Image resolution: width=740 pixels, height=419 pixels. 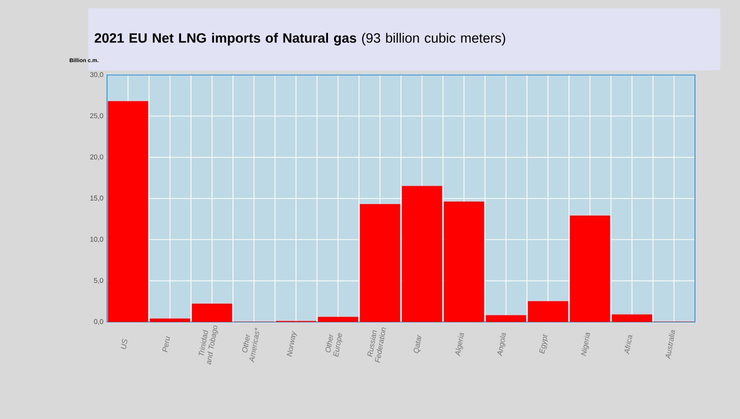 What do you see at coordinates (300, 39) in the screenshot?
I see `chart-title: 2021 EU Net LNG imports of Natural gas (93 billion cubic meters)` at bounding box center [300, 39].